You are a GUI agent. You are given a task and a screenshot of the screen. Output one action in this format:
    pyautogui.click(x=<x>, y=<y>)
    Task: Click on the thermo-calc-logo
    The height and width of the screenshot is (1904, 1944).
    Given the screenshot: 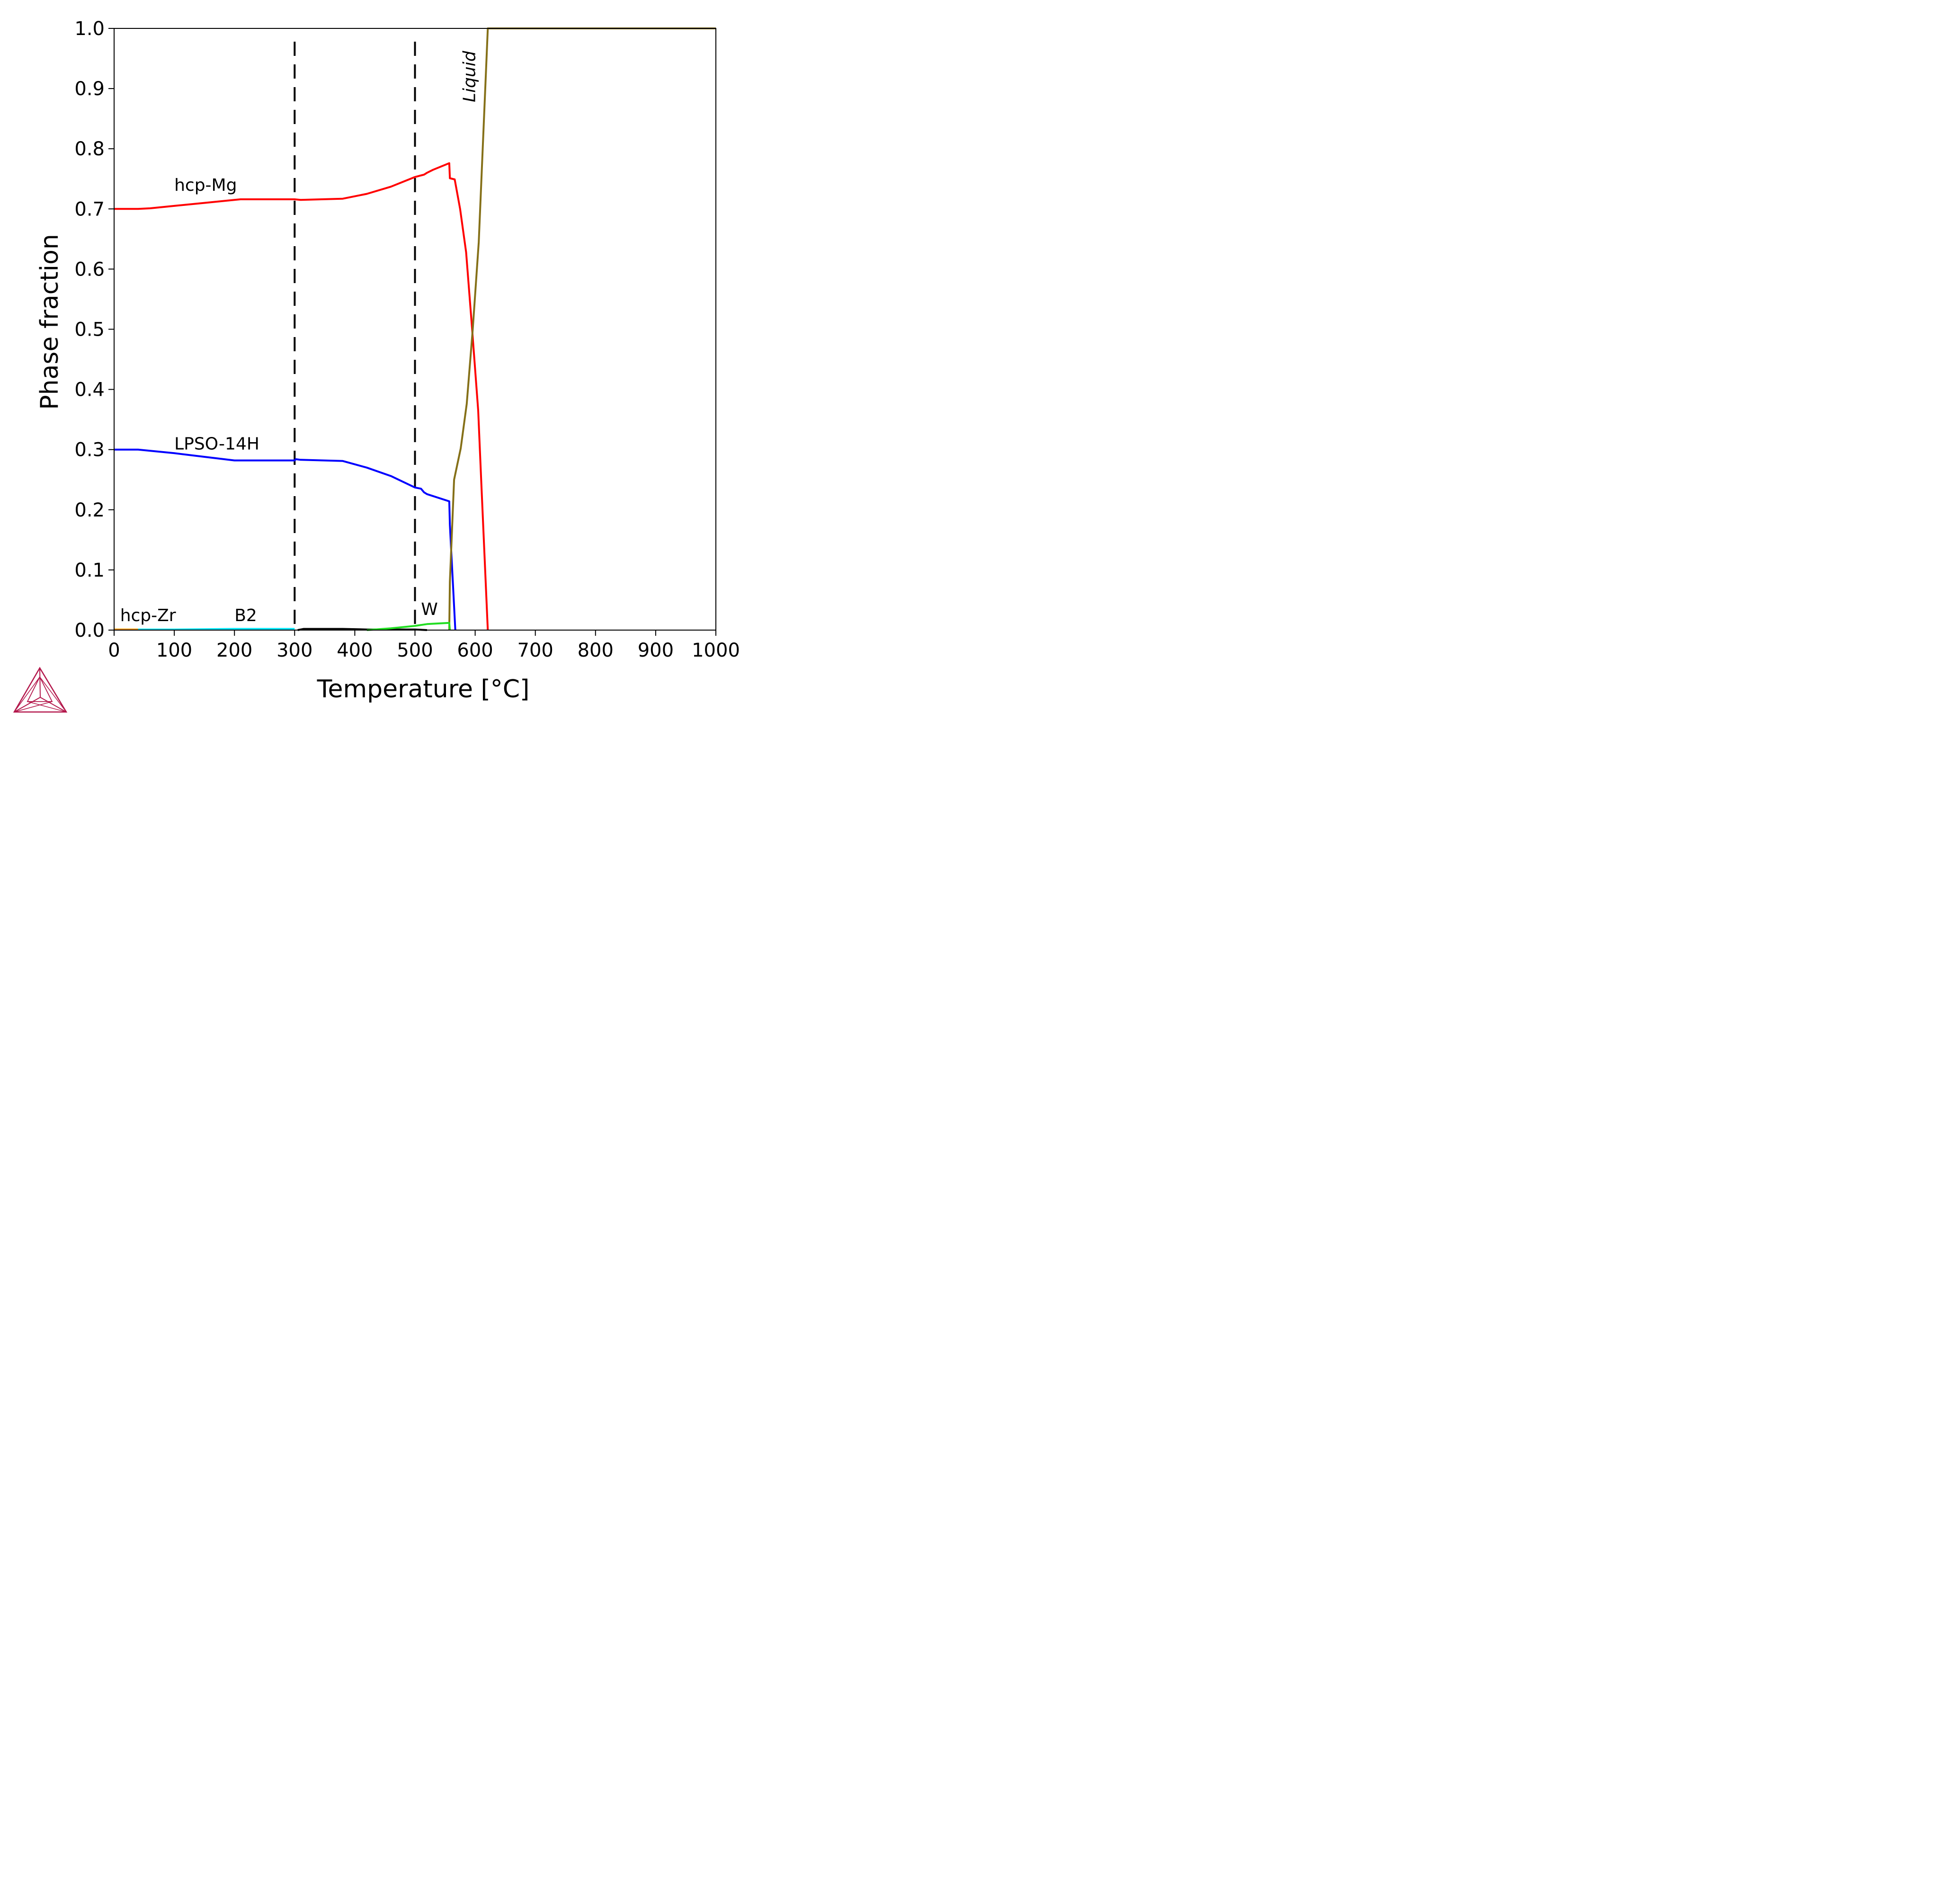 What is the action you would take?
    pyautogui.click(x=40, y=690)
    